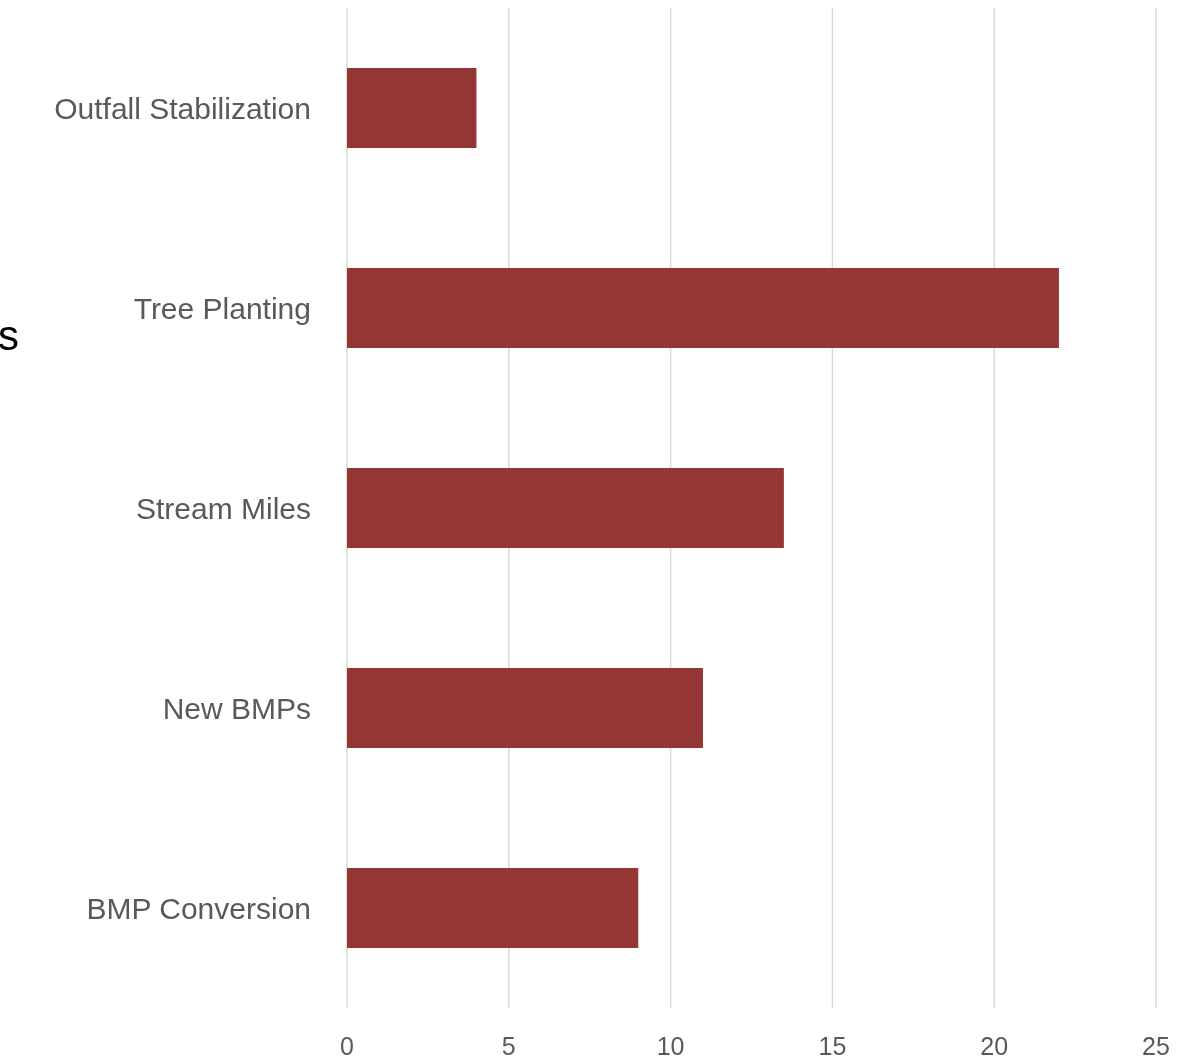 The width and height of the screenshot is (1188, 1061). I want to click on y-tick-label: Stream Miles, so click(223, 508).